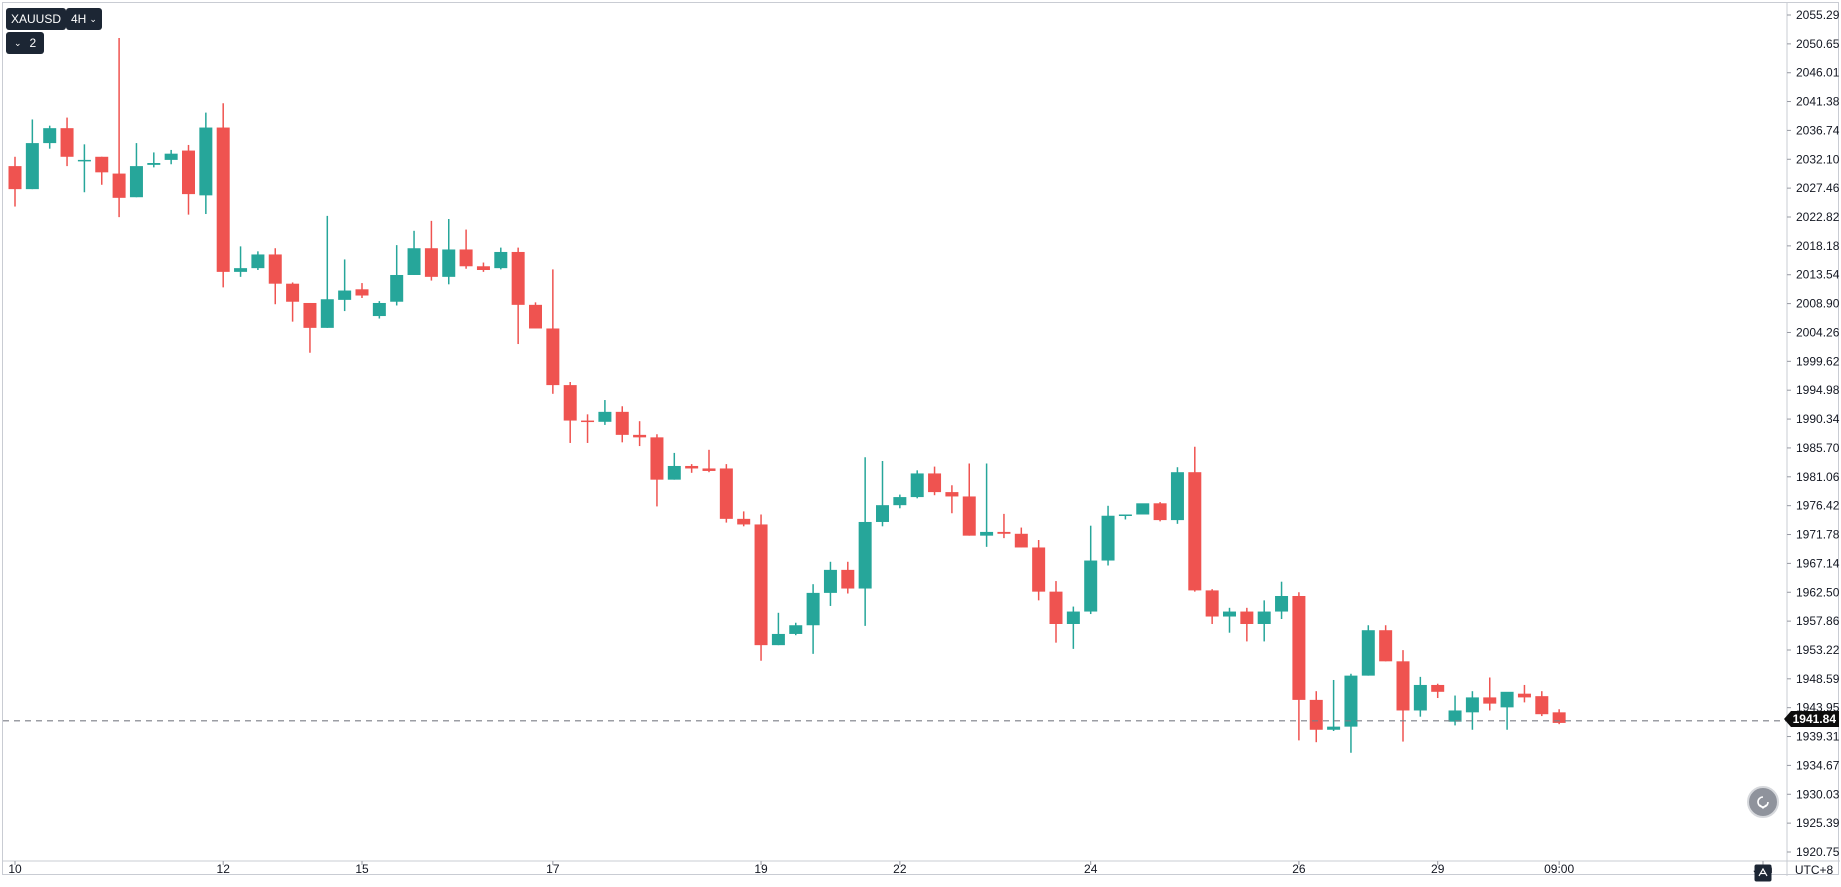 The image size is (1841, 887). I want to click on price-tick-label: 2013.54, so click(1818, 275).